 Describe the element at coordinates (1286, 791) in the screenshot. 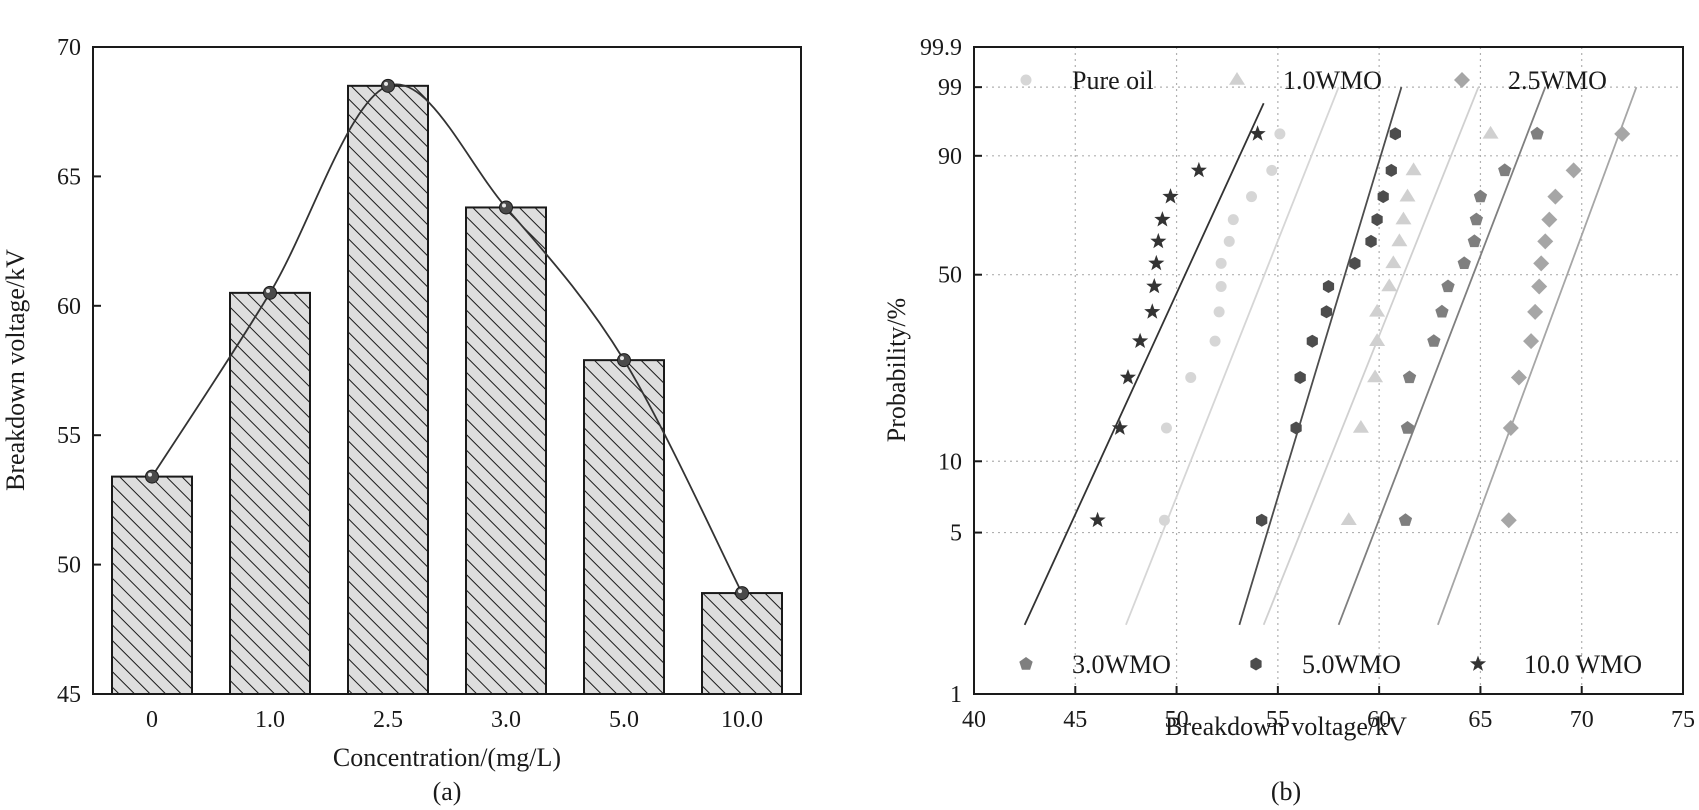

I see `panel-b-label: (b)` at that location.